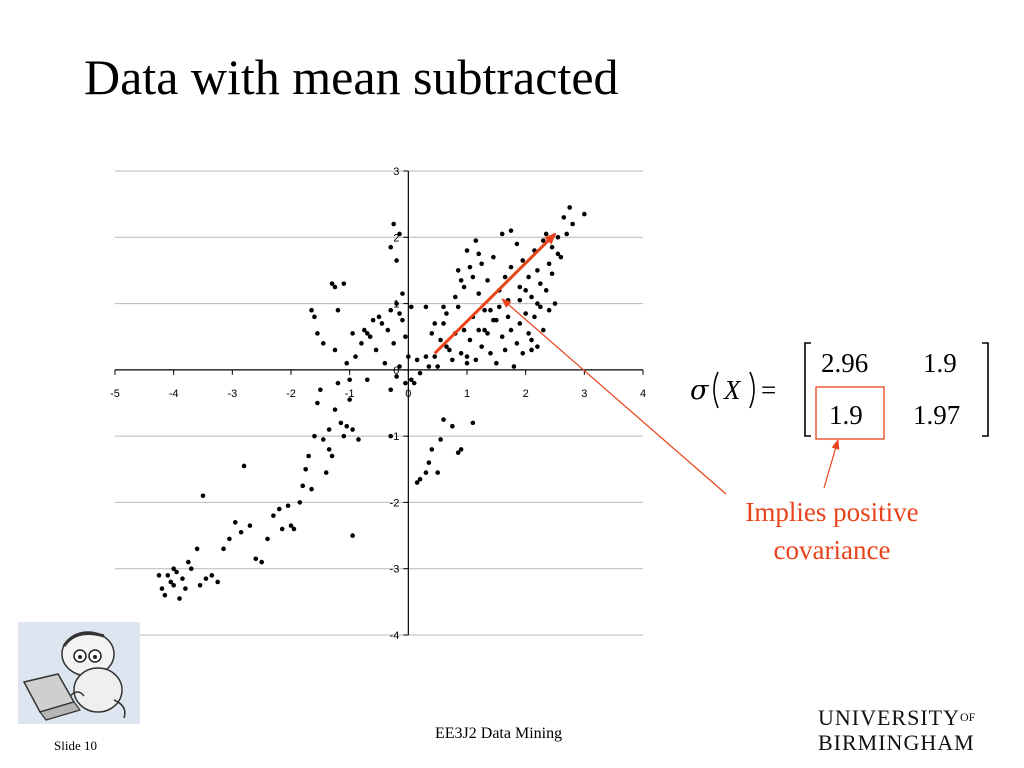  Describe the element at coordinates (350, 394) in the screenshot. I see `x-tick-label: -1` at that location.